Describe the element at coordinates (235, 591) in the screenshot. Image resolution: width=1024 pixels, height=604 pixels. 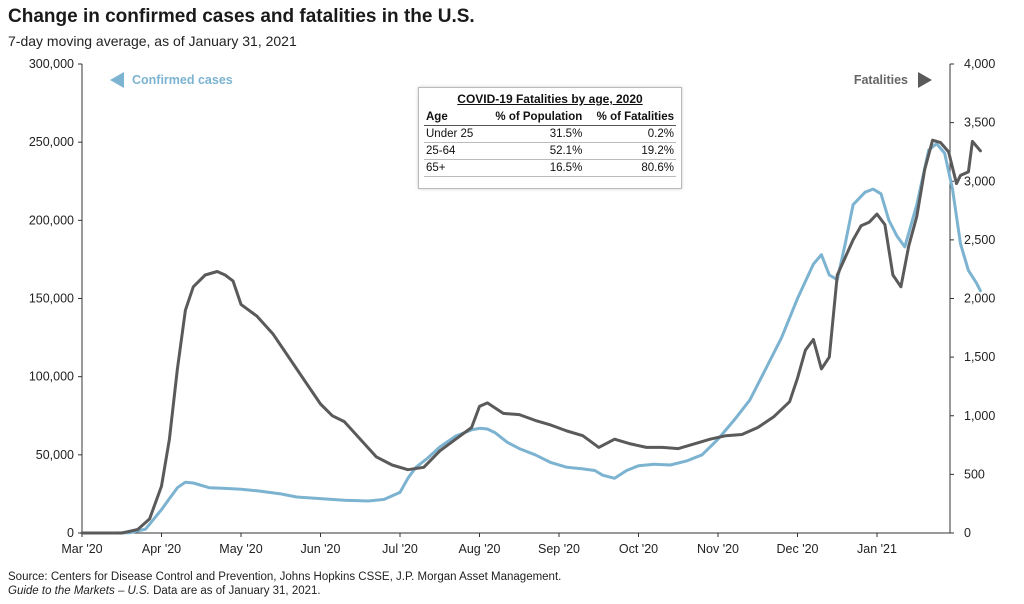
I see `guide-date: Data are as of January 31, 2021.` at that location.